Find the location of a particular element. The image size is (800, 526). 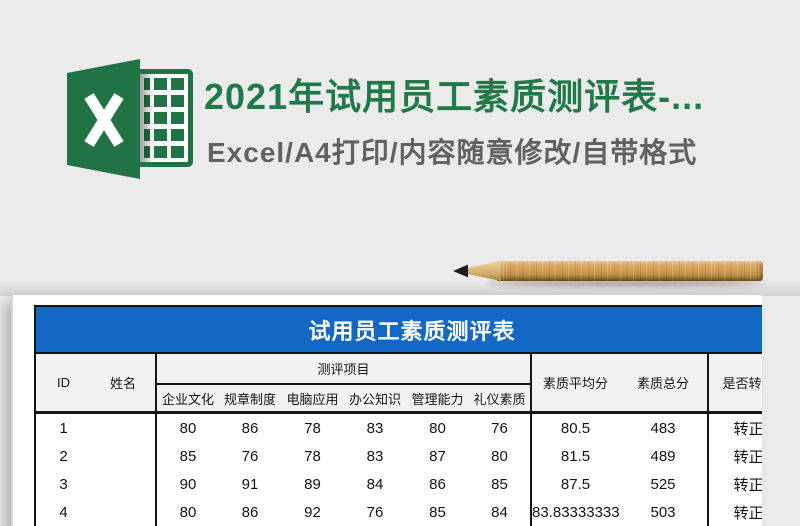

header-row-2: 企业文化 规章制度 电脑应用 办公知识 管理能力 礼仪素质 is located at coordinates (398, 399).